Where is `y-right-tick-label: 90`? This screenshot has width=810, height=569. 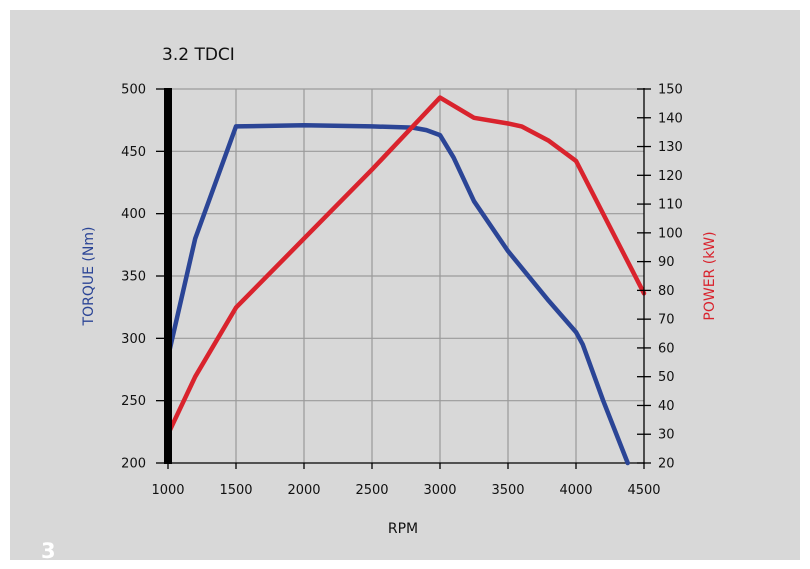
y-right-tick-label: 90 is located at coordinates (666, 262).